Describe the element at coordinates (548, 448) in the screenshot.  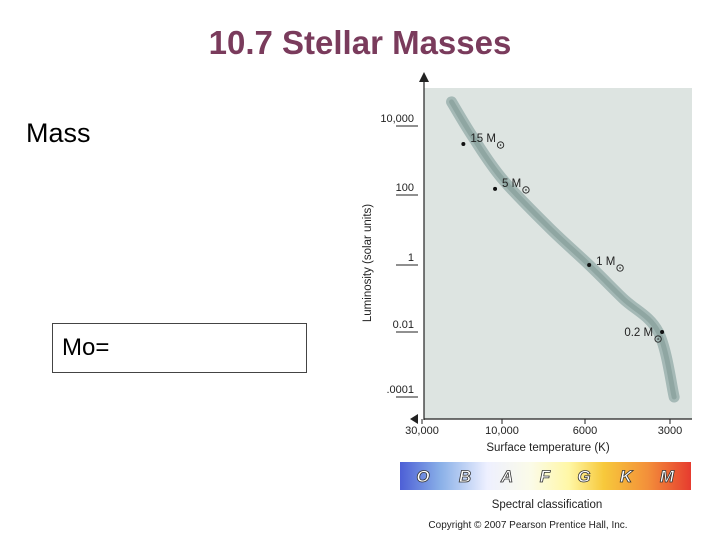
I see `x-axis-title: Surface temperature (K)` at that location.